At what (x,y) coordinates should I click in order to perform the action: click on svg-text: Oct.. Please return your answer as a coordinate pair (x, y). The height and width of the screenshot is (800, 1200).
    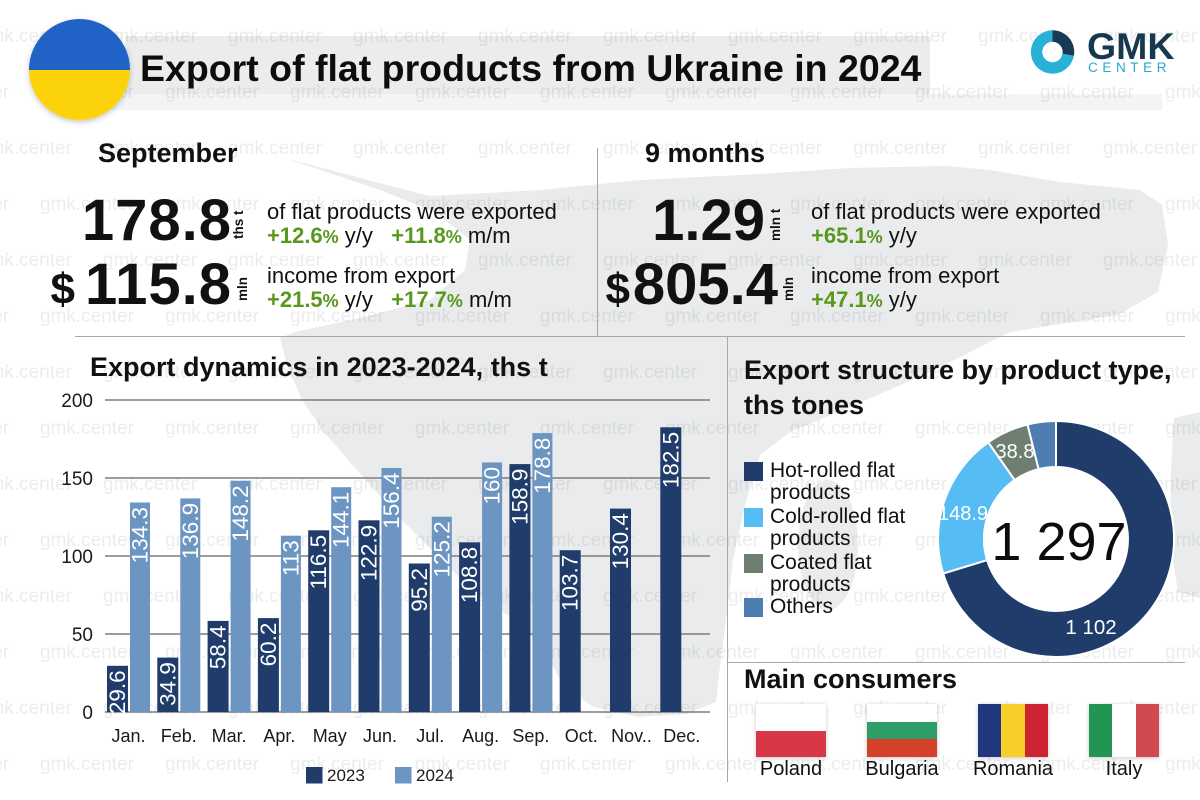
    Looking at the image, I should click on (581, 736).